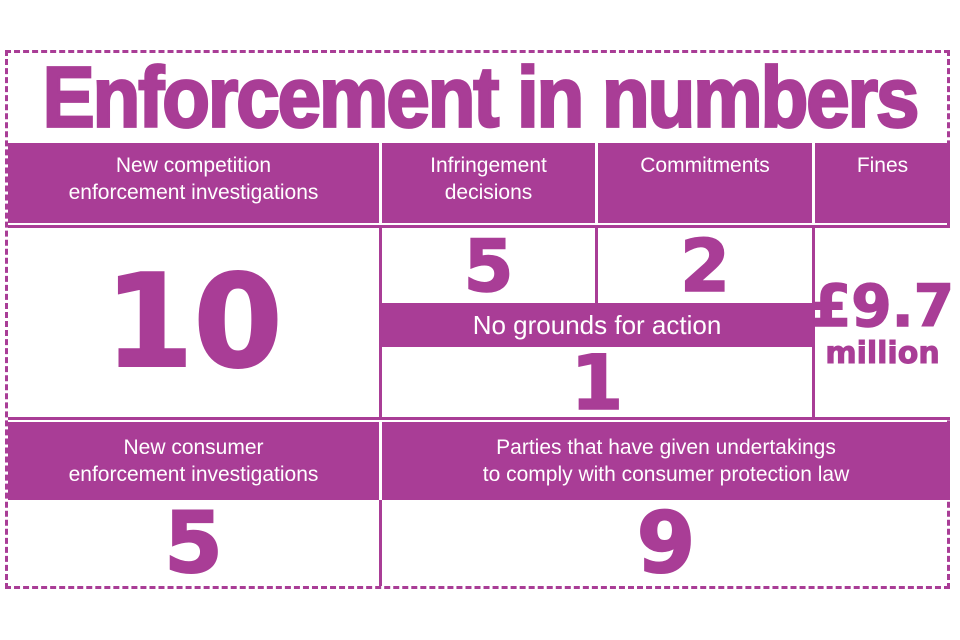 The width and height of the screenshot is (960, 640). What do you see at coordinates (882, 183) in the screenshot?
I see `header-fines: Fines` at bounding box center [882, 183].